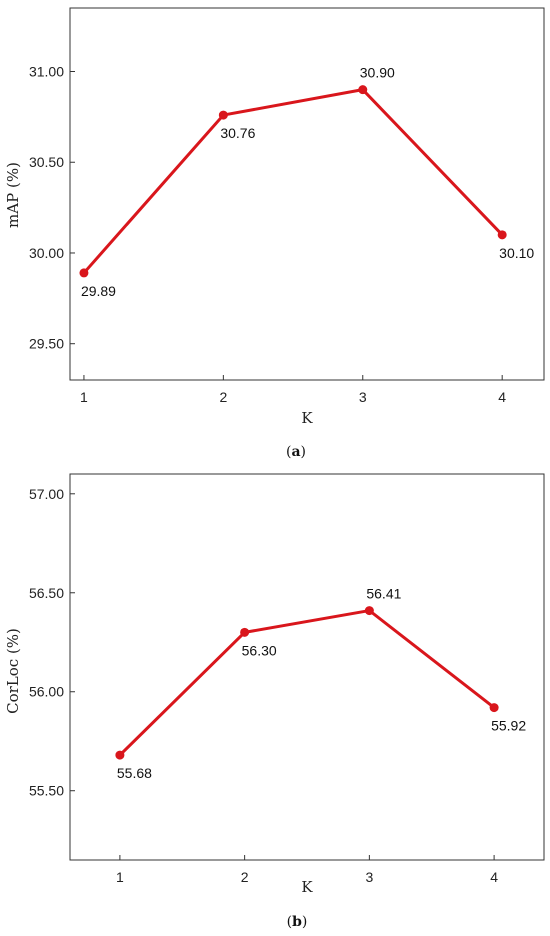  I want to click on y-tick-label-b: 56.00, so click(46, 692).